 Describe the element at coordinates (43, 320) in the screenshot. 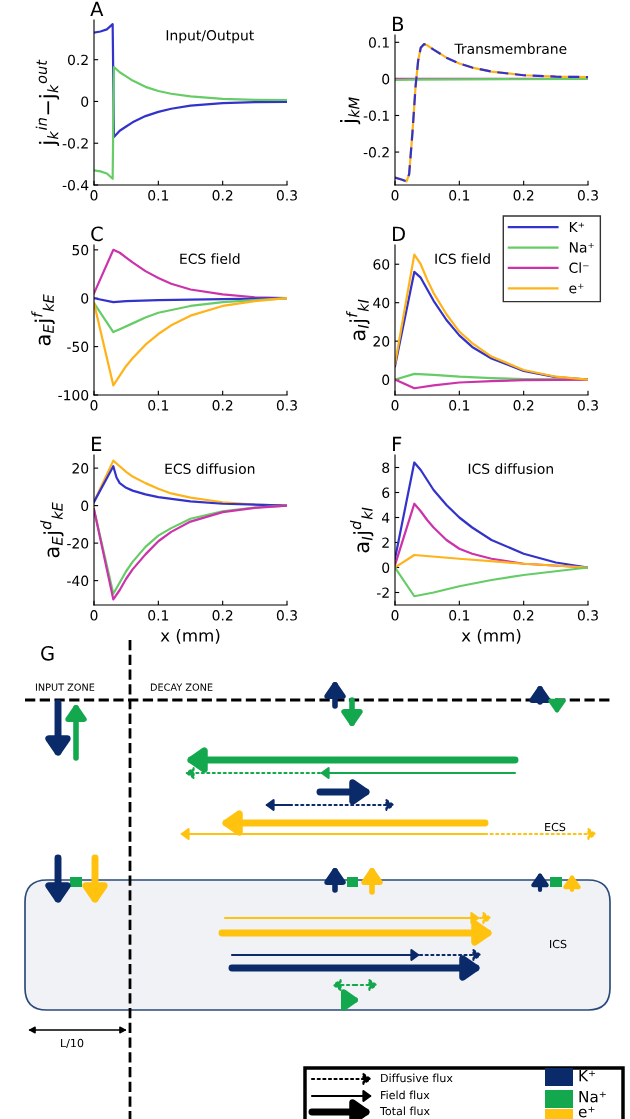

I see `y-axis-title: a$_{E}$j$^{f}$$_{kE}$` at that location.